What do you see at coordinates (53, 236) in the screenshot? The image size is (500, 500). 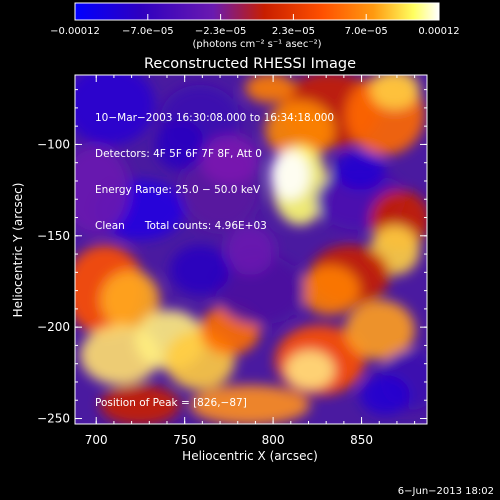 I see `y-tick-label: −150` at bounding box center [53, 236].